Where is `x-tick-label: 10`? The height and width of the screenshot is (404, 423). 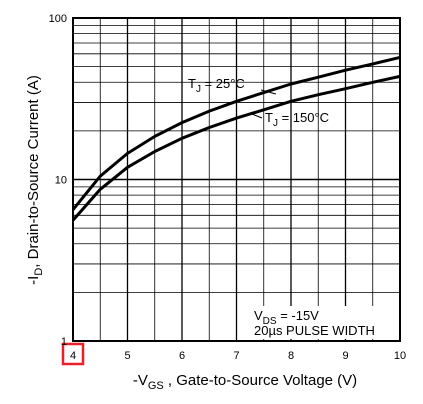 x-tick-label: 10 is located at coordinates (400, 356).